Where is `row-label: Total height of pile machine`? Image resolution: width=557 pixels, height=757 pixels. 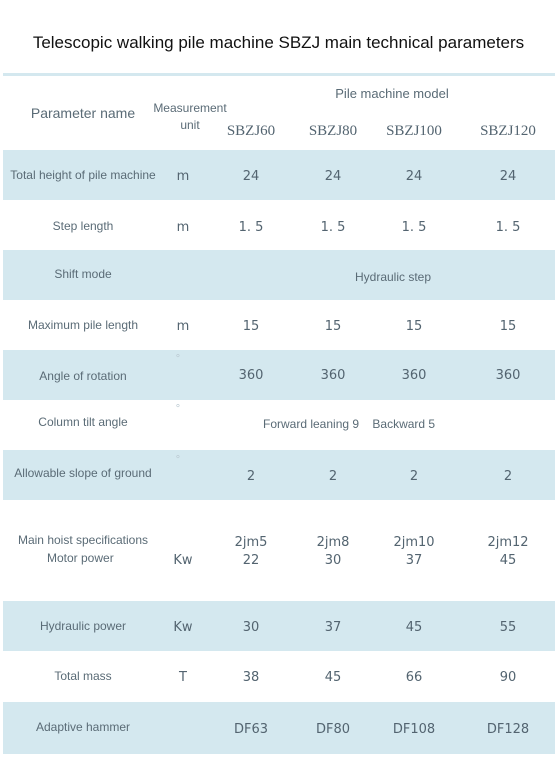 row-label: Total height of pile machine is located at coordinates (83, 175).